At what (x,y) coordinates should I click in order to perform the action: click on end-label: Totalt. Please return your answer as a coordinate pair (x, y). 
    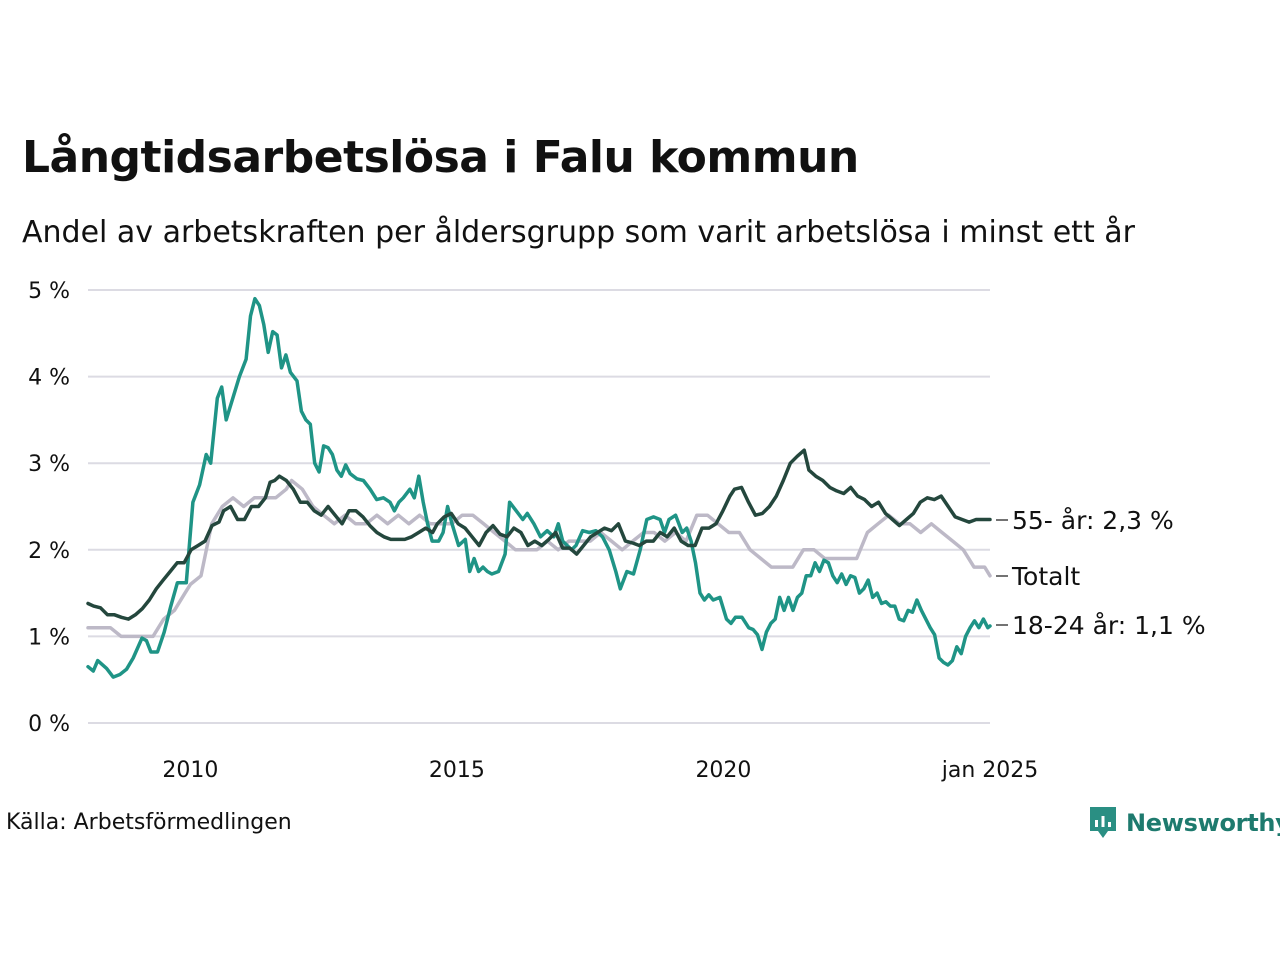
    Looking at the image, I should click on (1045, 576).